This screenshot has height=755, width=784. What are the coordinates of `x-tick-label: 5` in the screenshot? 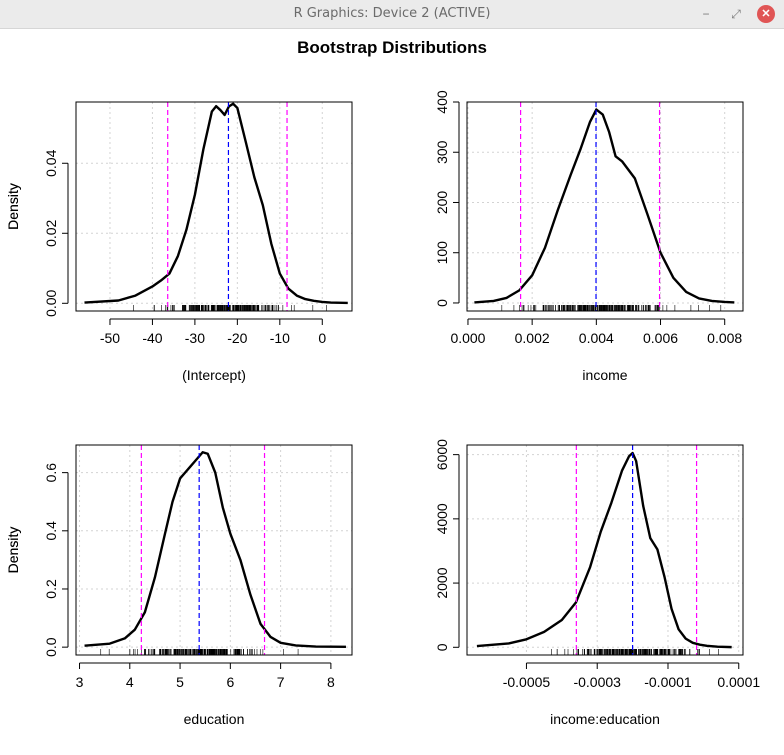 It's located at (180, 682).